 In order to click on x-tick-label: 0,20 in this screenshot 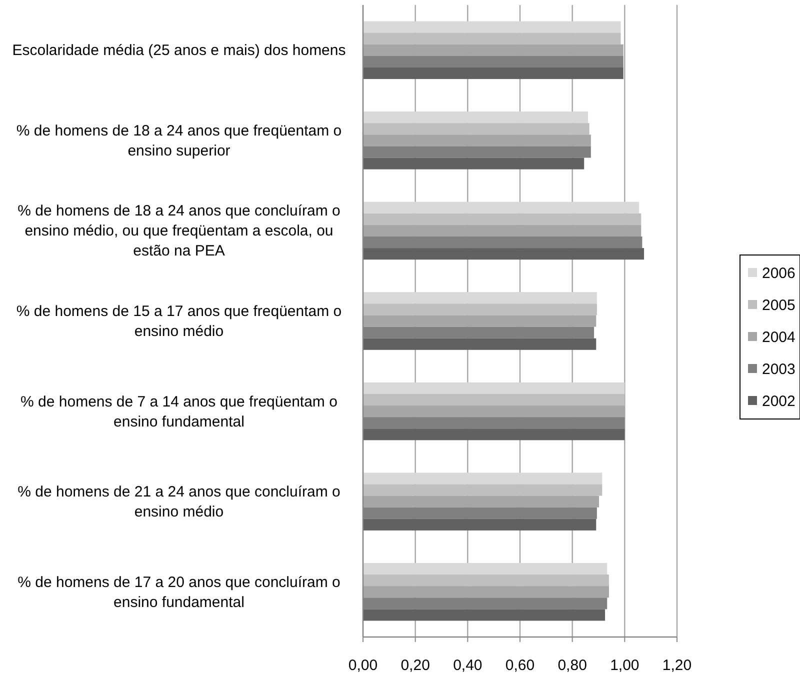, I will do `click(415, 665)`.